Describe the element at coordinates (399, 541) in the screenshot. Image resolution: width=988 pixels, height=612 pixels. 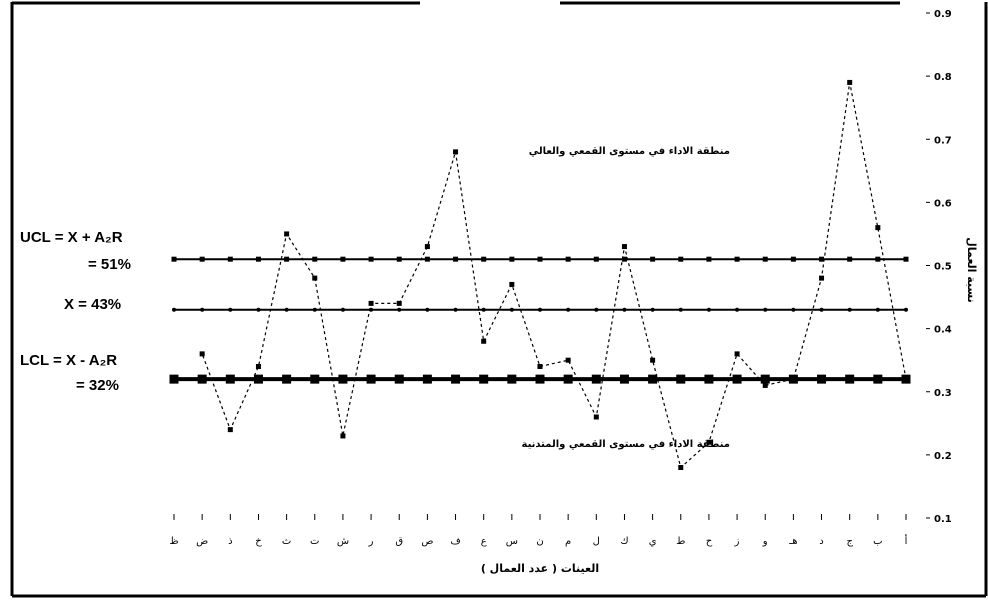
I see `x-tick-label-18: ق` at that location.